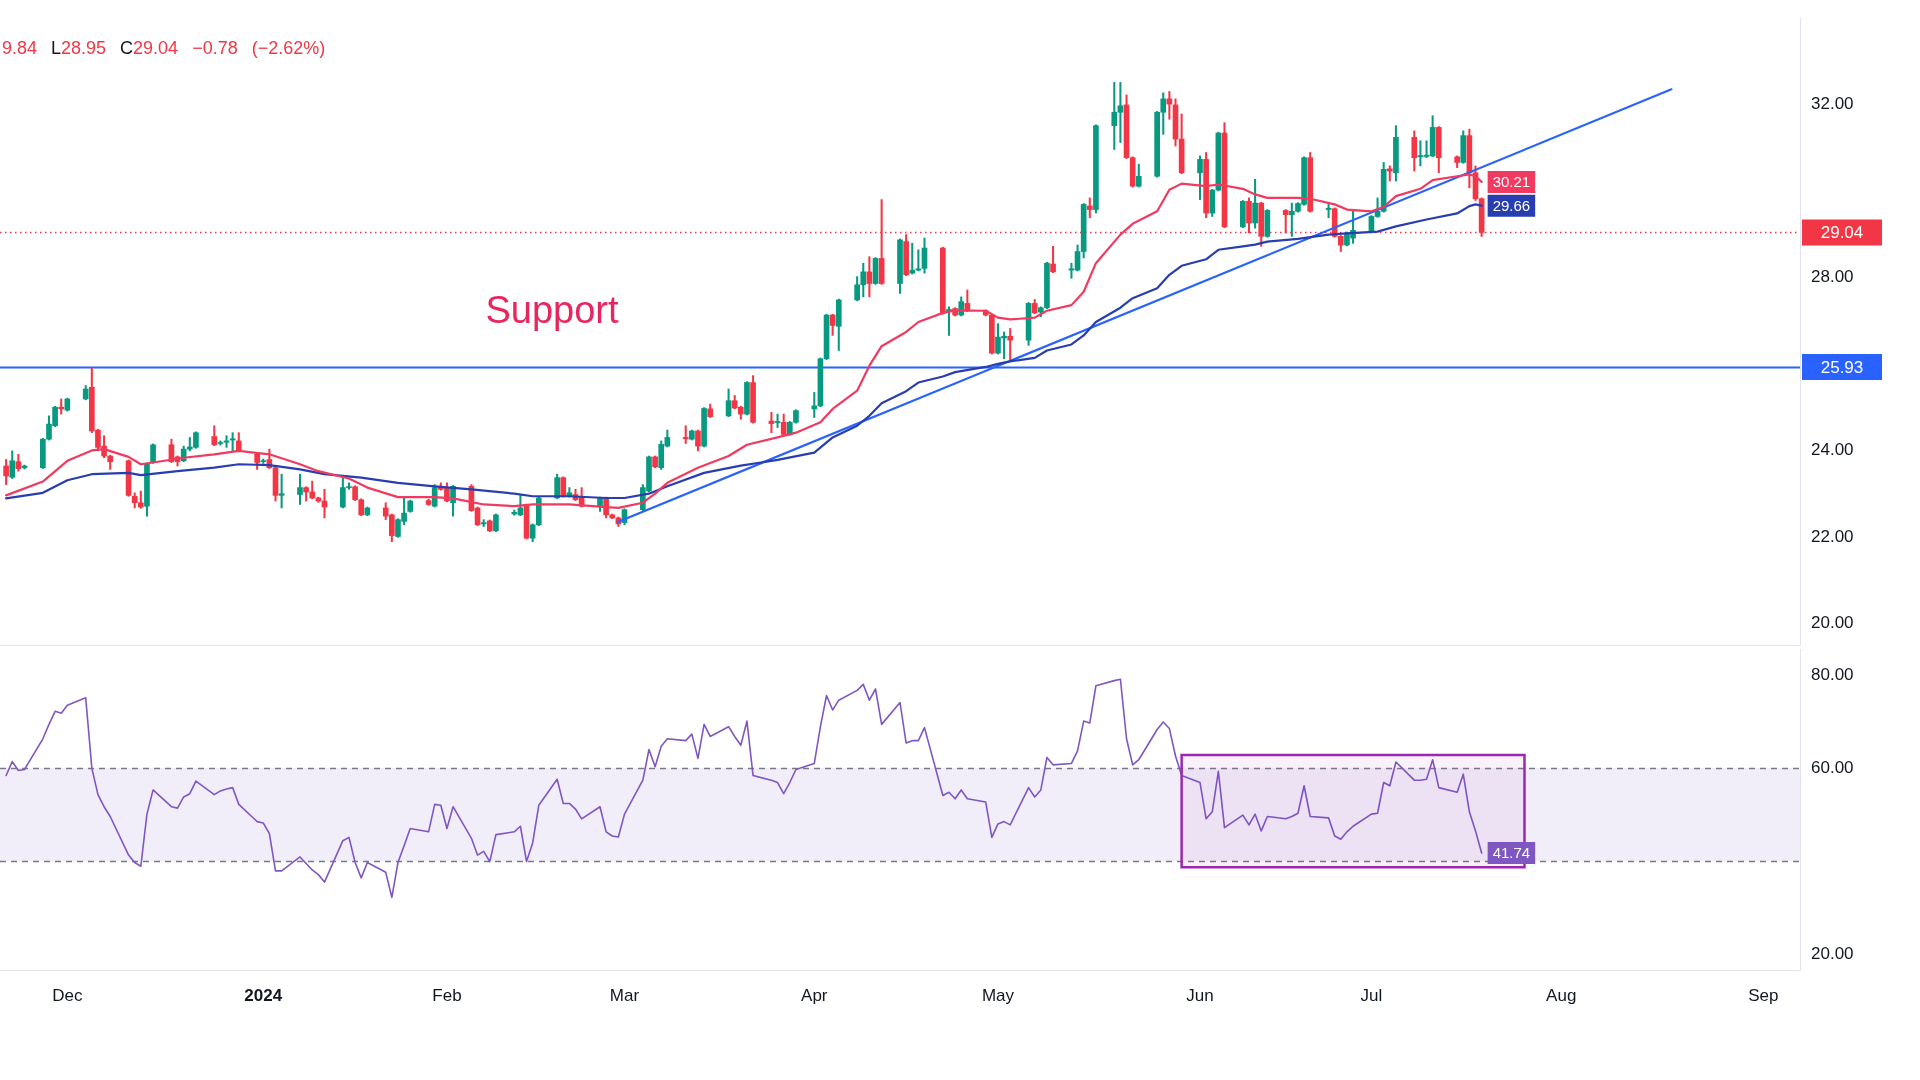 The height and width of the screenshot is (1080, 1920). Describe the element at coordinates (164, 47) in the screenshot. I see `annotation: 9.84 L28.95 C29.04 −0.78 (−2.62%)` at that location.